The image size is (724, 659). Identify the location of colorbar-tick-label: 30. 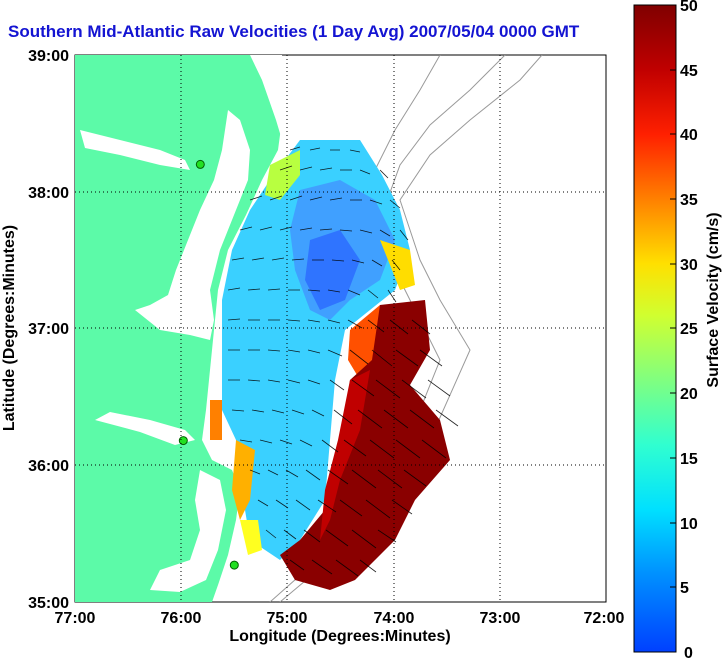
(689, 265).